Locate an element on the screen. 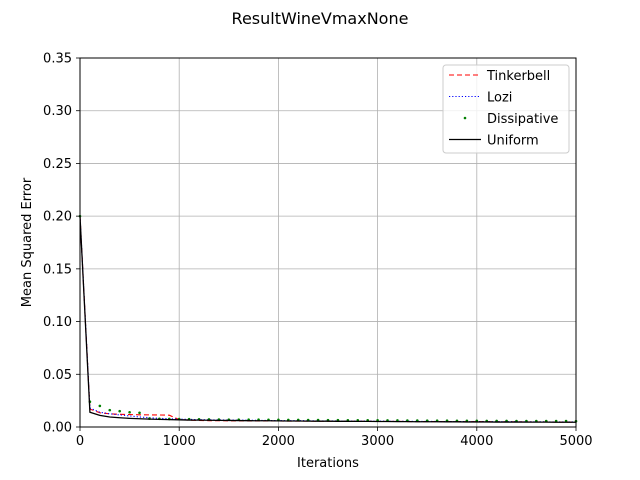  legend-label-lozi: Lozi is located at coordinates (499, 98).